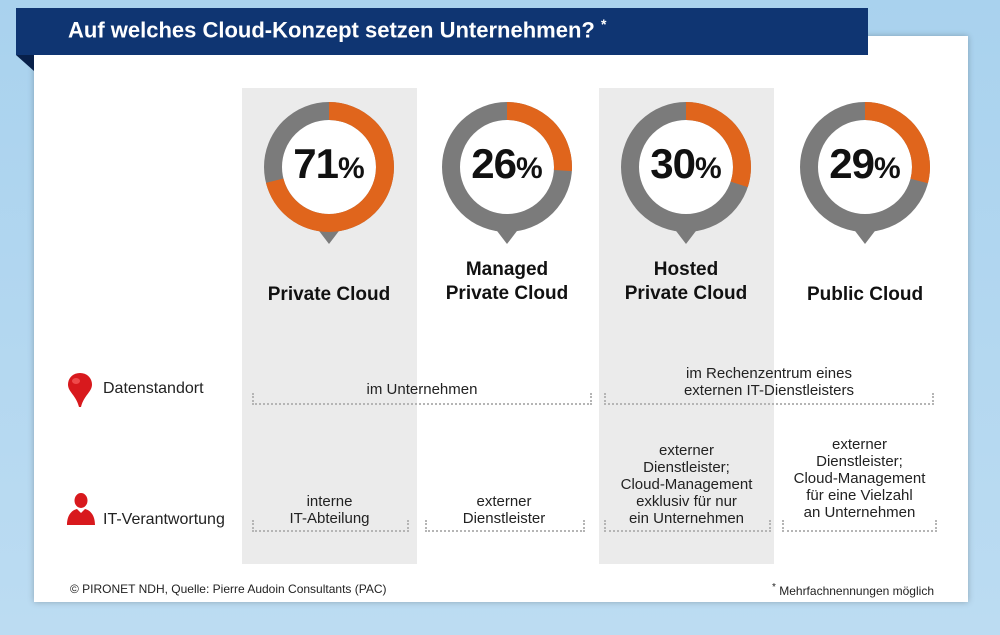 This screenshot has height=635, width=1000. I want to click on percent-label-hosted-private-cloud: 30%, so click(686, 164).